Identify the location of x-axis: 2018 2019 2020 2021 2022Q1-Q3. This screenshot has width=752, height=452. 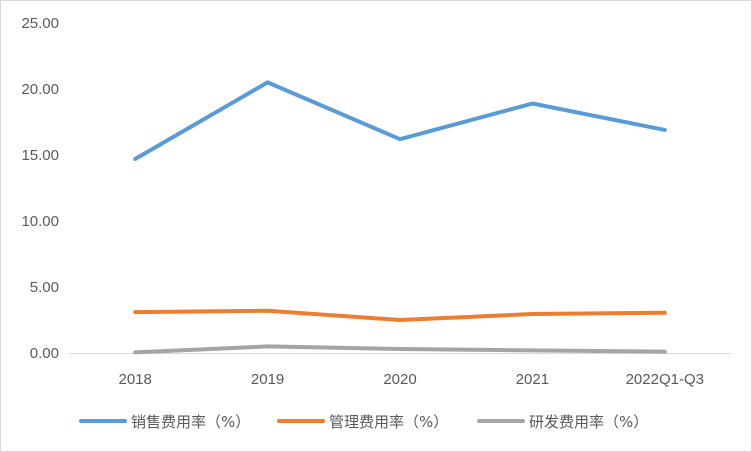
(411, 379).